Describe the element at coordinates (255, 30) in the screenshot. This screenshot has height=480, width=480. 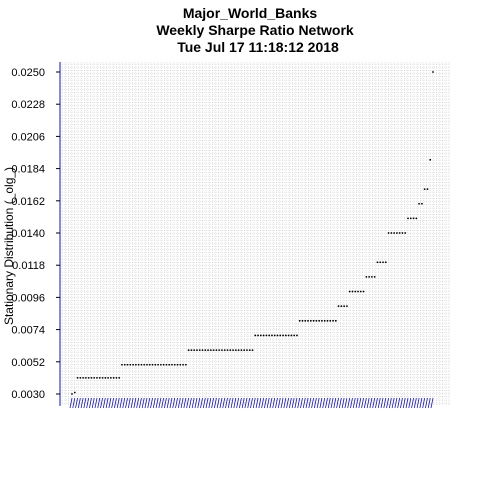
I see `chart-subtitle: Weekly Sharpe Ratio Network` at that location.